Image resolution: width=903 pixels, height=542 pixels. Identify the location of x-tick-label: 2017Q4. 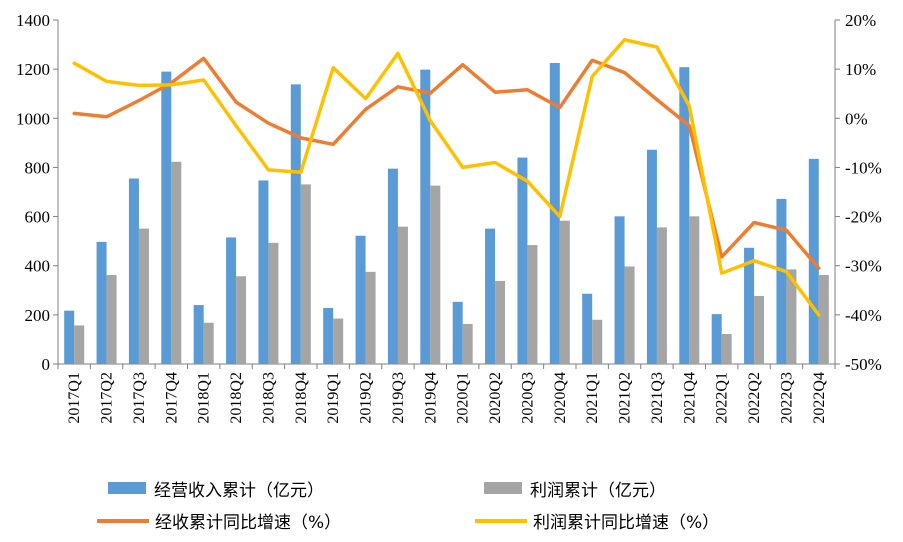
(171, 398).